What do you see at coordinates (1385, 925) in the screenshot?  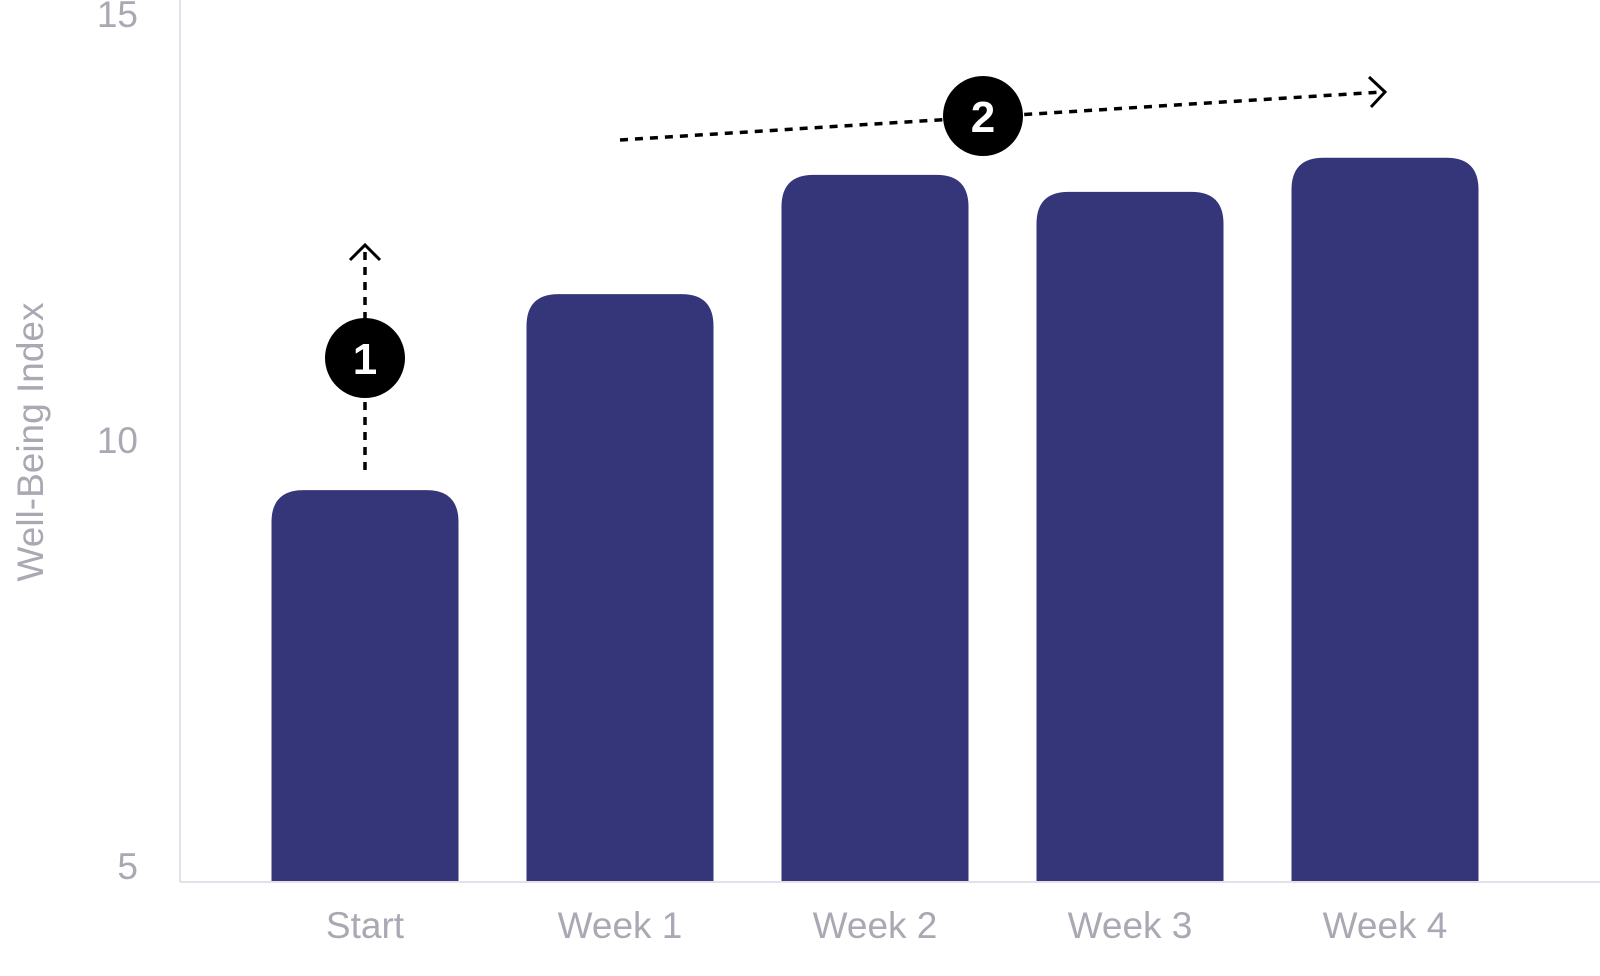 I see `x-tick-label: Week 4` at bounding box center [1385, 925].